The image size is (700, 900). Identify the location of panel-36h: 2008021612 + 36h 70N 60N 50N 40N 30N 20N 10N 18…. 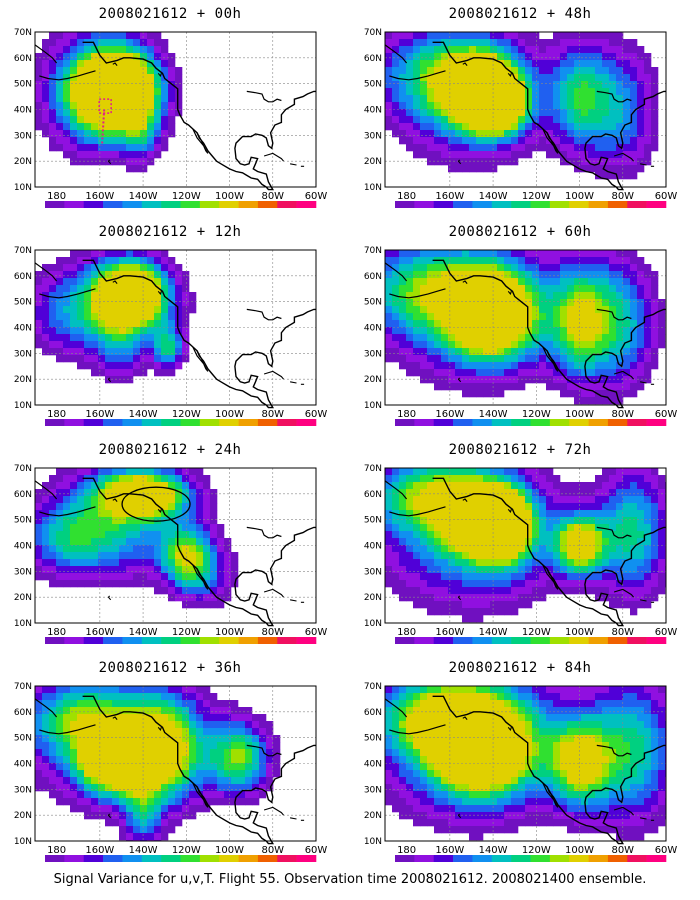
(170, 759).